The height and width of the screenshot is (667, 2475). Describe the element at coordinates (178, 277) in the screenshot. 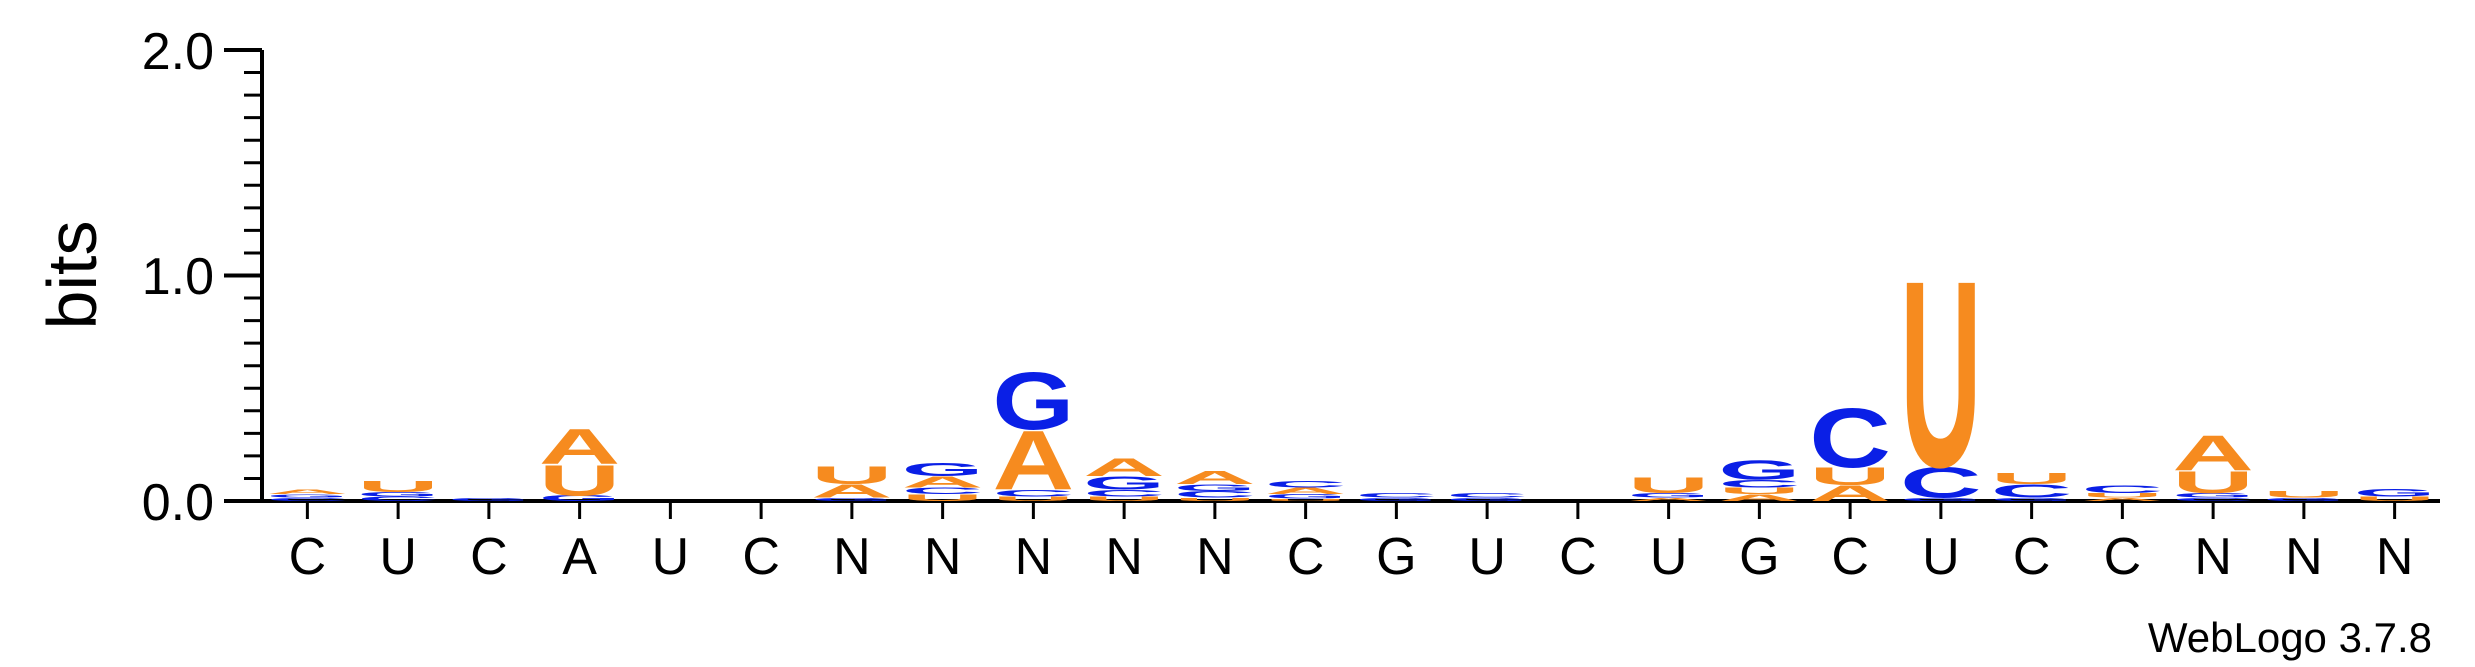

I see `y-tick-label: 1.0` at that location.